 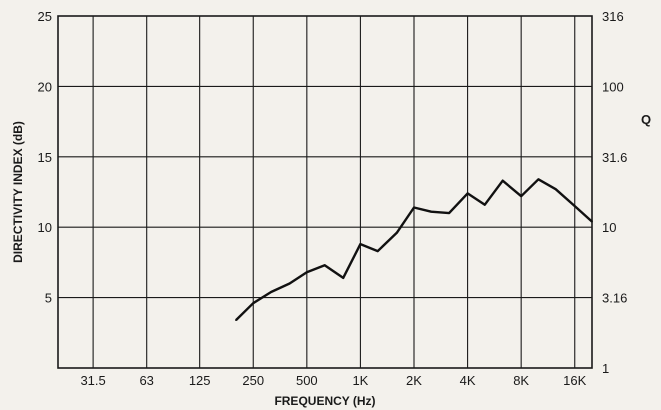 What do you see at coordinates (307, 380) in the screenshot?
I see `x-tick-label: 500` at bounding box center [307, 380].